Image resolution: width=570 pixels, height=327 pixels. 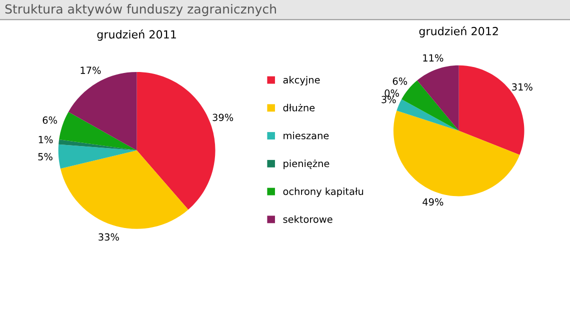 I want to click on data-label: 11%, so click(x=433, y=58).